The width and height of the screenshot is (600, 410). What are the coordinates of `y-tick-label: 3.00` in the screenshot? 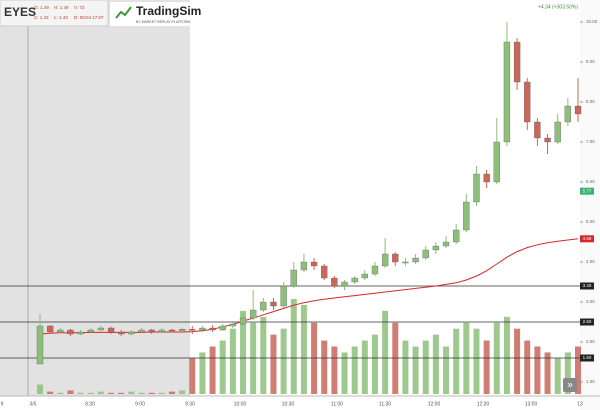 It's located at (590, 301).